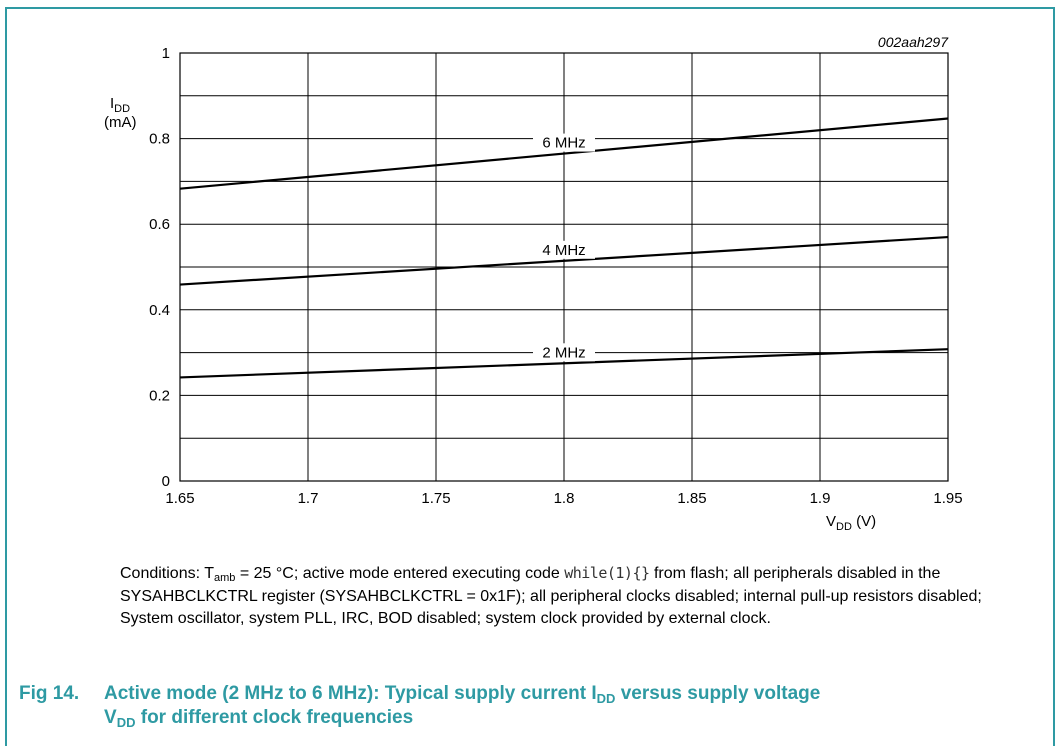  What do you see at coordinates (913, 42) in the screenshot?
I see `figure-id: 002aah297` at bounding box center [913, 42].